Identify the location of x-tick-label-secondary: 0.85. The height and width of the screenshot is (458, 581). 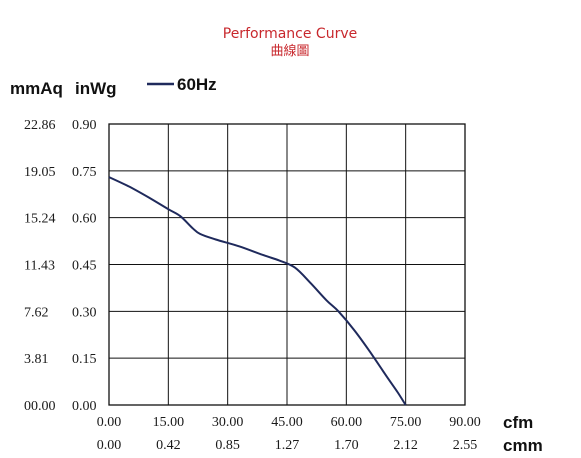
(227, 445).